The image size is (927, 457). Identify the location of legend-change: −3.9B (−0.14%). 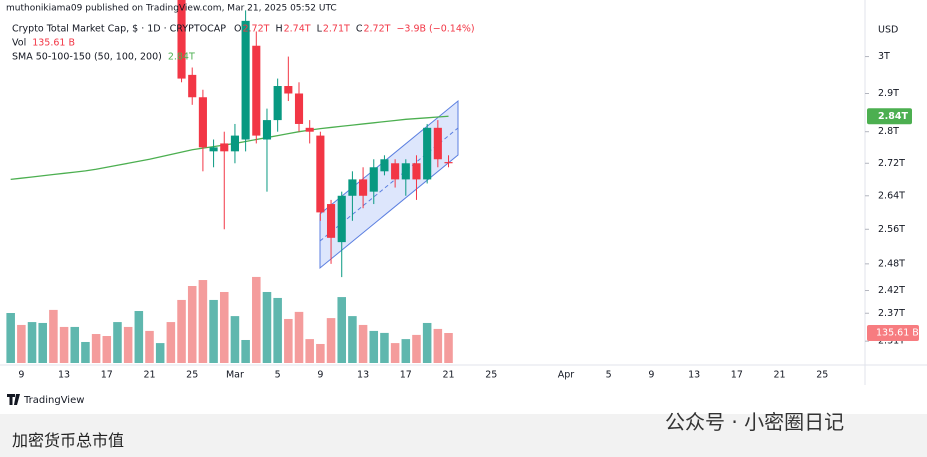
(435, 29).